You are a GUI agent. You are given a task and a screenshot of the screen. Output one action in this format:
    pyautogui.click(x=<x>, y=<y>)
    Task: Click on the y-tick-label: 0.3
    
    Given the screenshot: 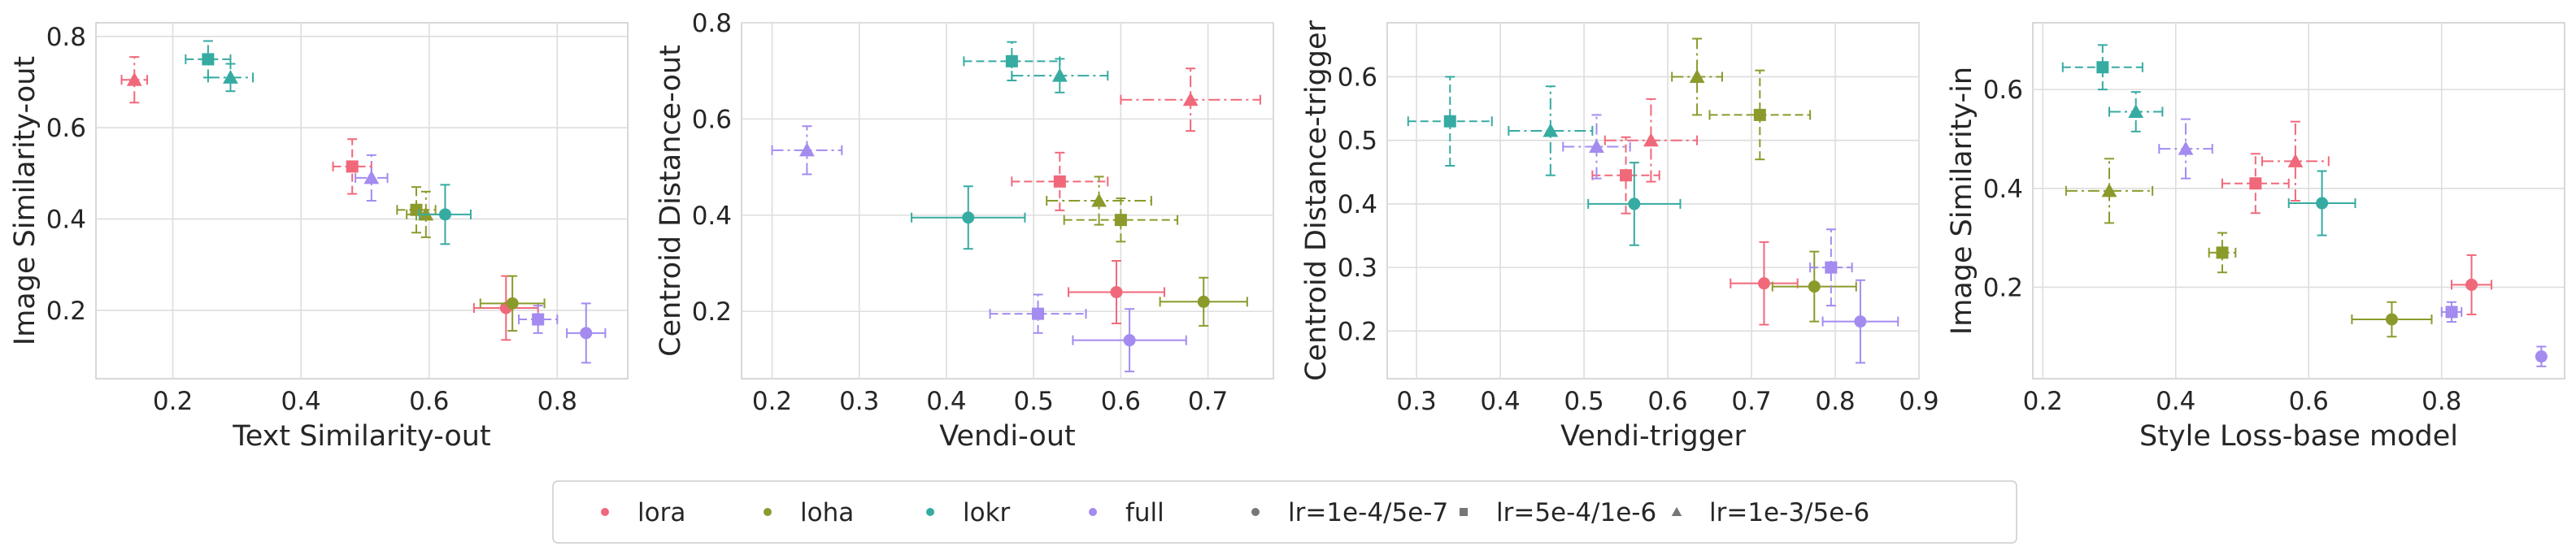 What is the action you would take?
    pyautogui.click(x=1357, y=268)
    